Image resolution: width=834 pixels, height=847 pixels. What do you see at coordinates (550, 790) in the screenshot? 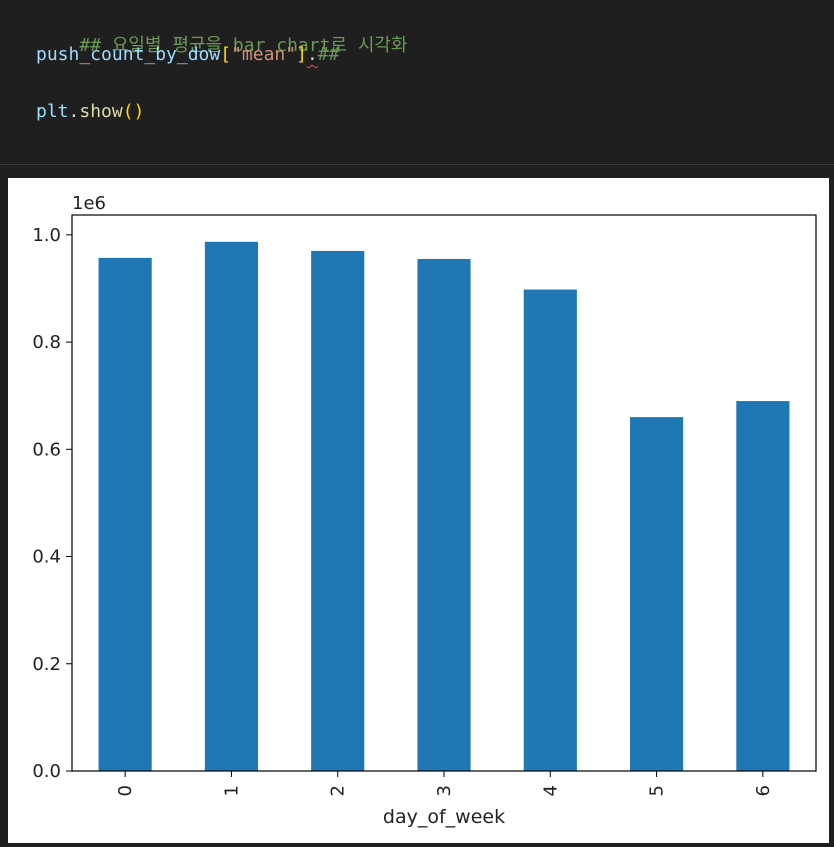
I see `x-tick-label: 4` at bounding box center [550, 790].